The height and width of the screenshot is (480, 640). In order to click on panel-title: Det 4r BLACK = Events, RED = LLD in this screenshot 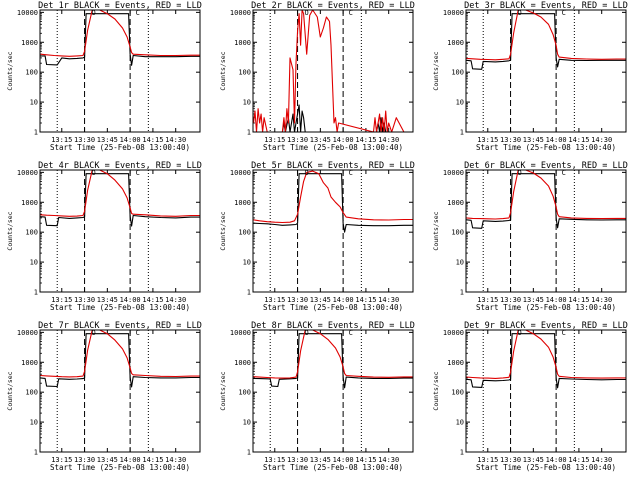, I will do `click(120, 166)`.